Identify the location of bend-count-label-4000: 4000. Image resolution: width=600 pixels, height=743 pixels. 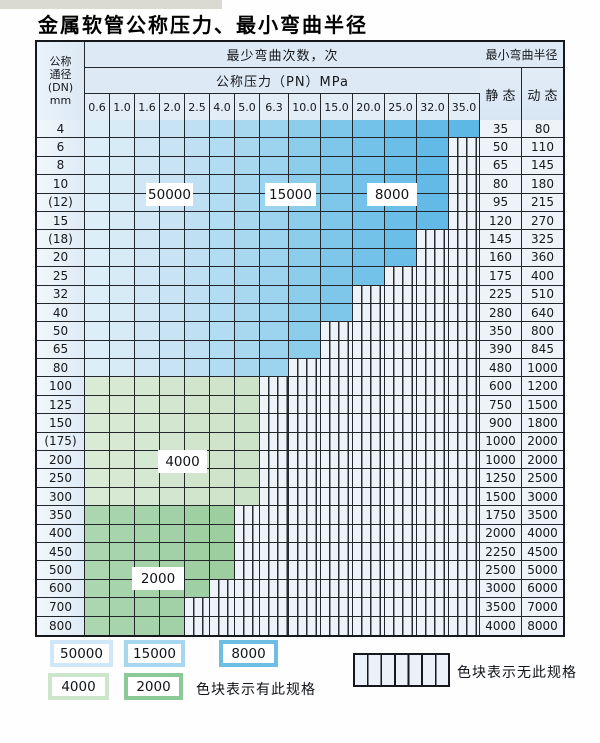
(182, 461).